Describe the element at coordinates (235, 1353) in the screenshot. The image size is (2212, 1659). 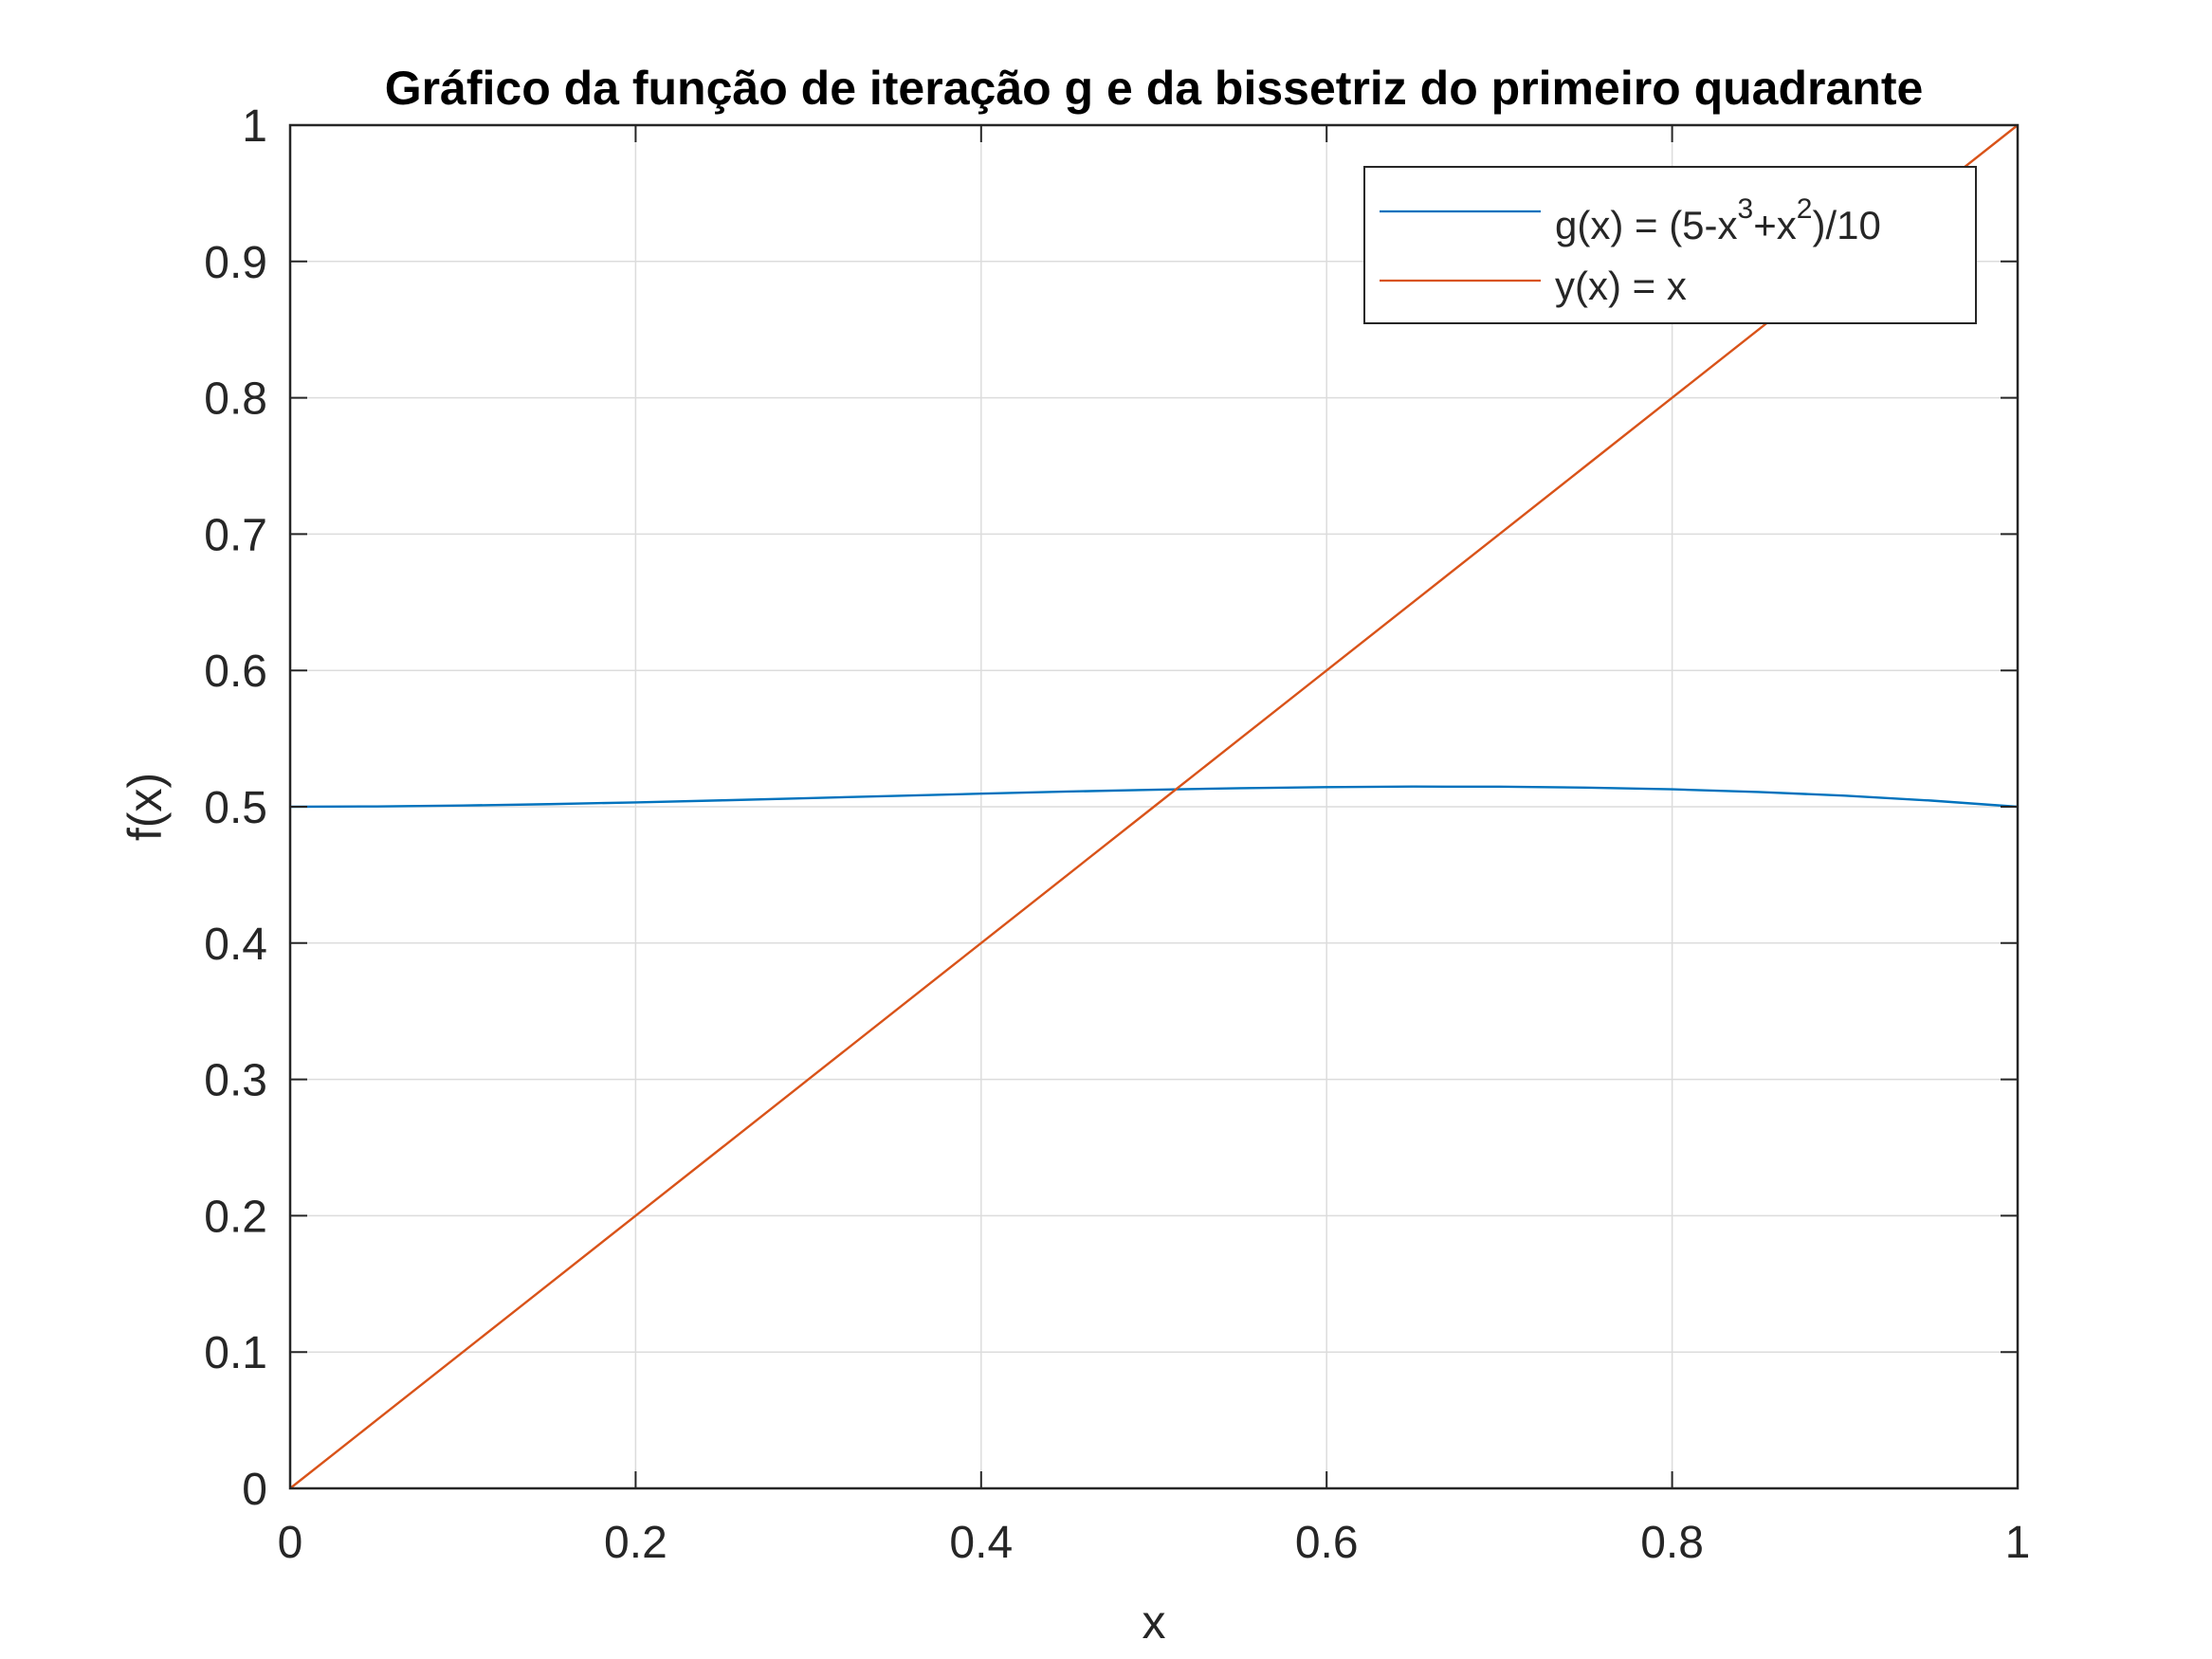
I see `y-tick-label: 0.1` at that location.